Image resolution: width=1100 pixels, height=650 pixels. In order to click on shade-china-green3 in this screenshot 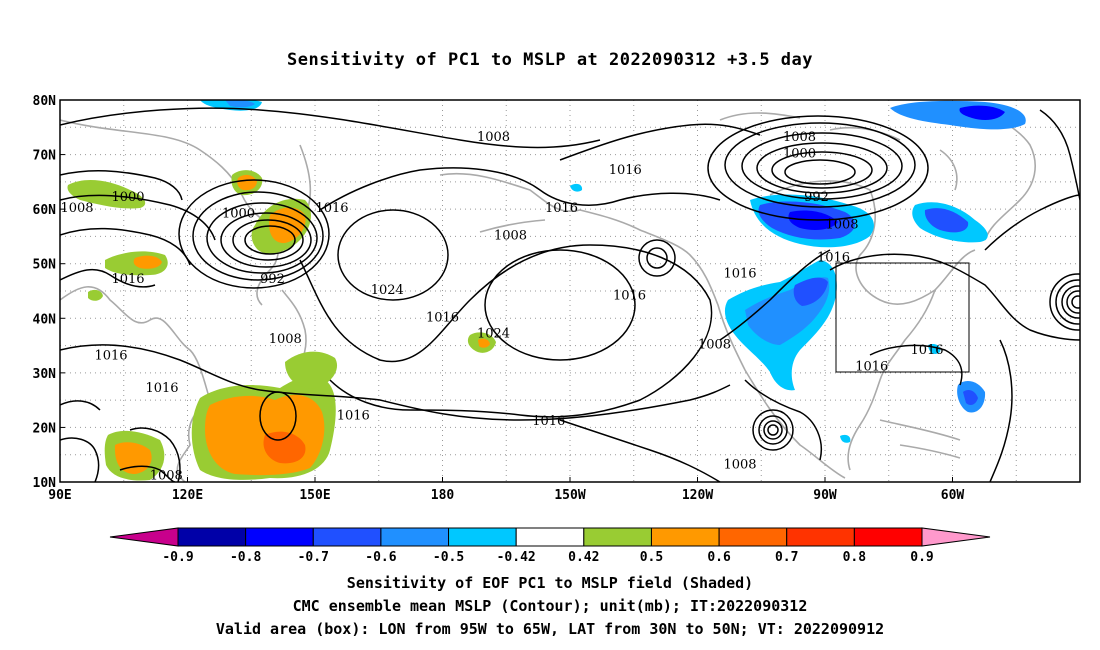, I will do `click(95, 295)`.